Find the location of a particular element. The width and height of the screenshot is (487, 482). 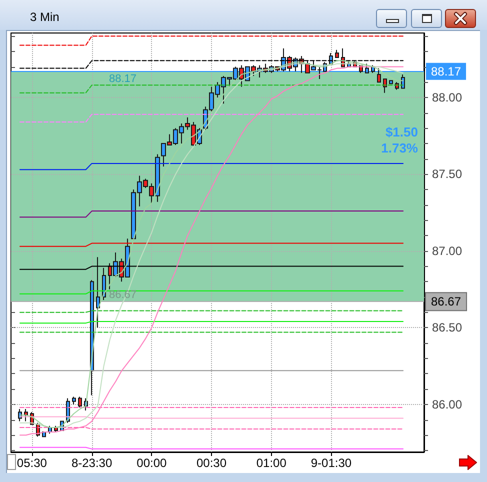

annotation: 88.17 is located at coordinates (123, 78).